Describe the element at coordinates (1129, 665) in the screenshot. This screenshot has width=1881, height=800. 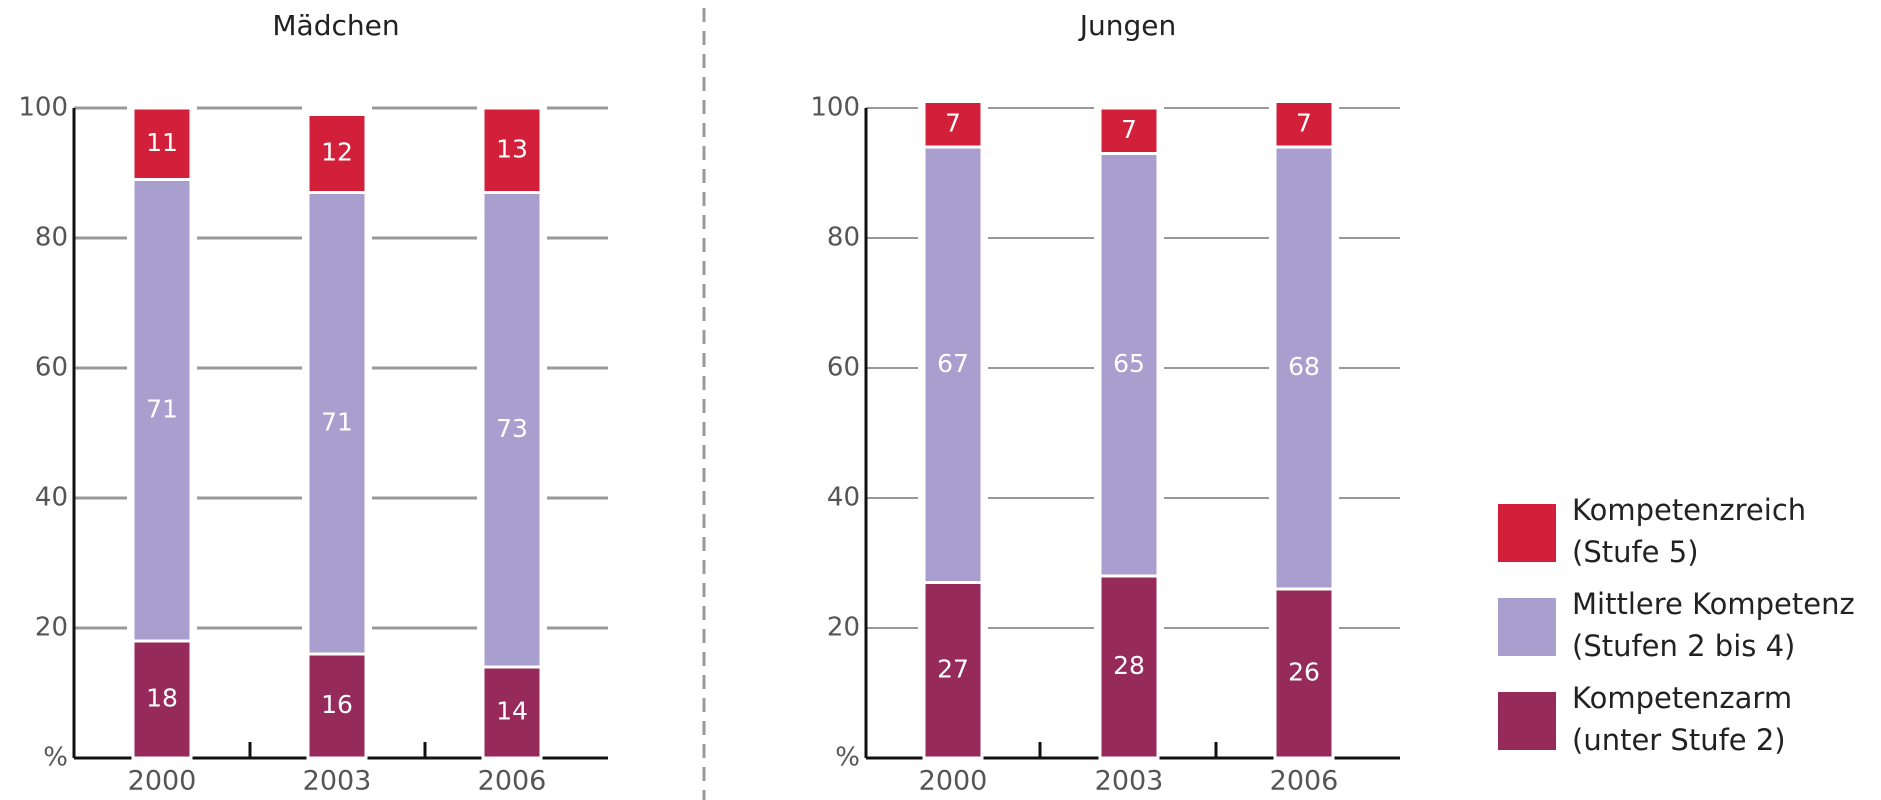
I see `value-label: 28` at that location.